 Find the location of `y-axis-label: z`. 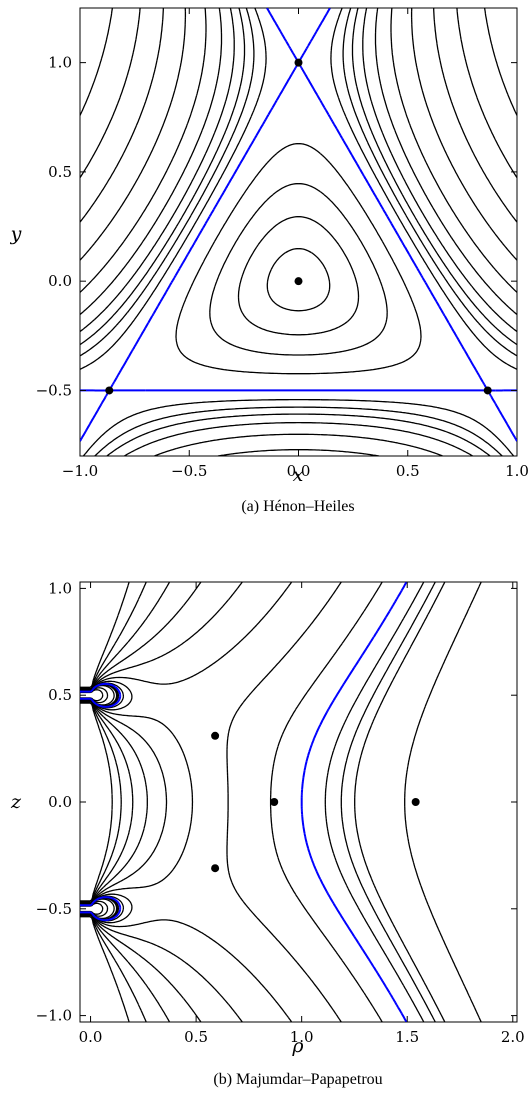

y-axis-label: z is located at coordinates (16, 802).